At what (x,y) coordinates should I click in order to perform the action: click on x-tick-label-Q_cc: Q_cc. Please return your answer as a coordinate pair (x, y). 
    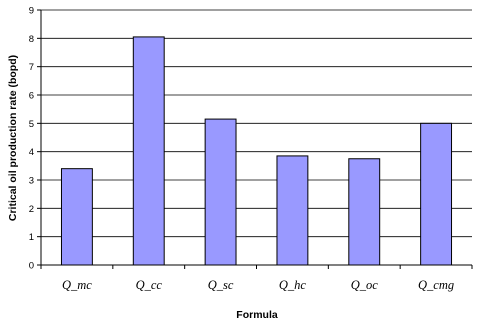
    Looking at the image, I should click on (149, 285).